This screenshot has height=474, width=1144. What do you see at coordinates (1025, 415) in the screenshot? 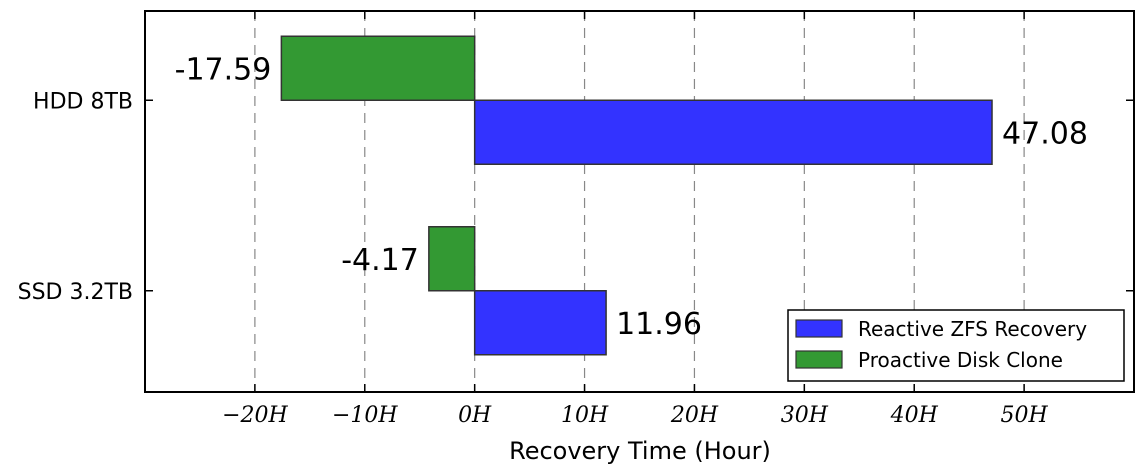
I see `x-tick-label: 50H` at bounding box center [1025, 415].